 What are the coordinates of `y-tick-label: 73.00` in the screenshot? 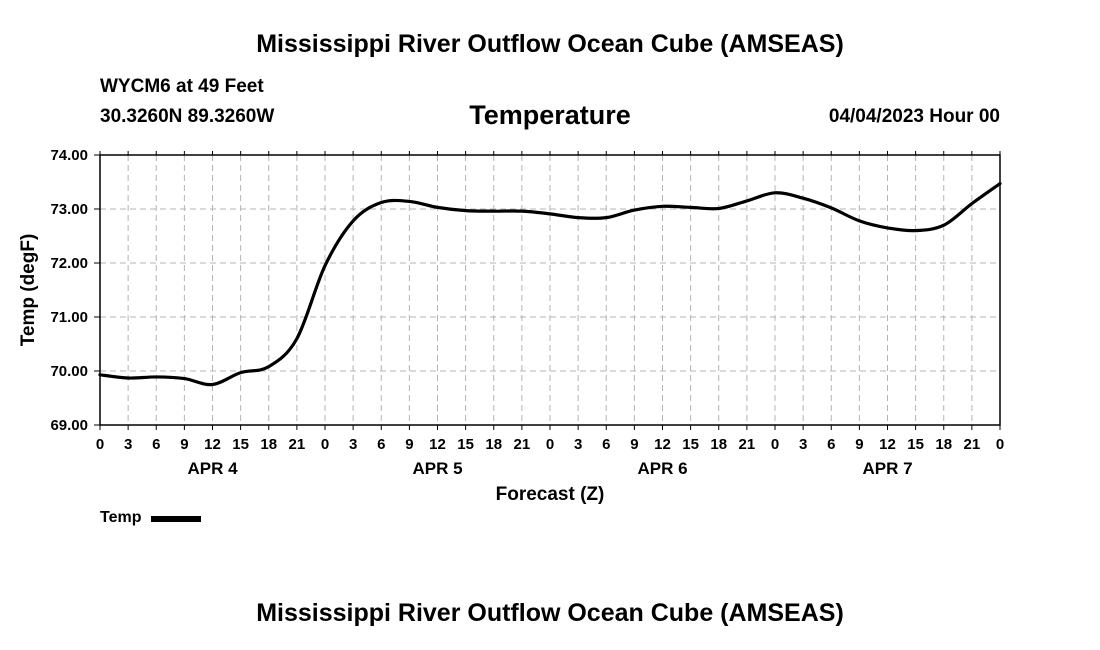 It's located at (69, 209).